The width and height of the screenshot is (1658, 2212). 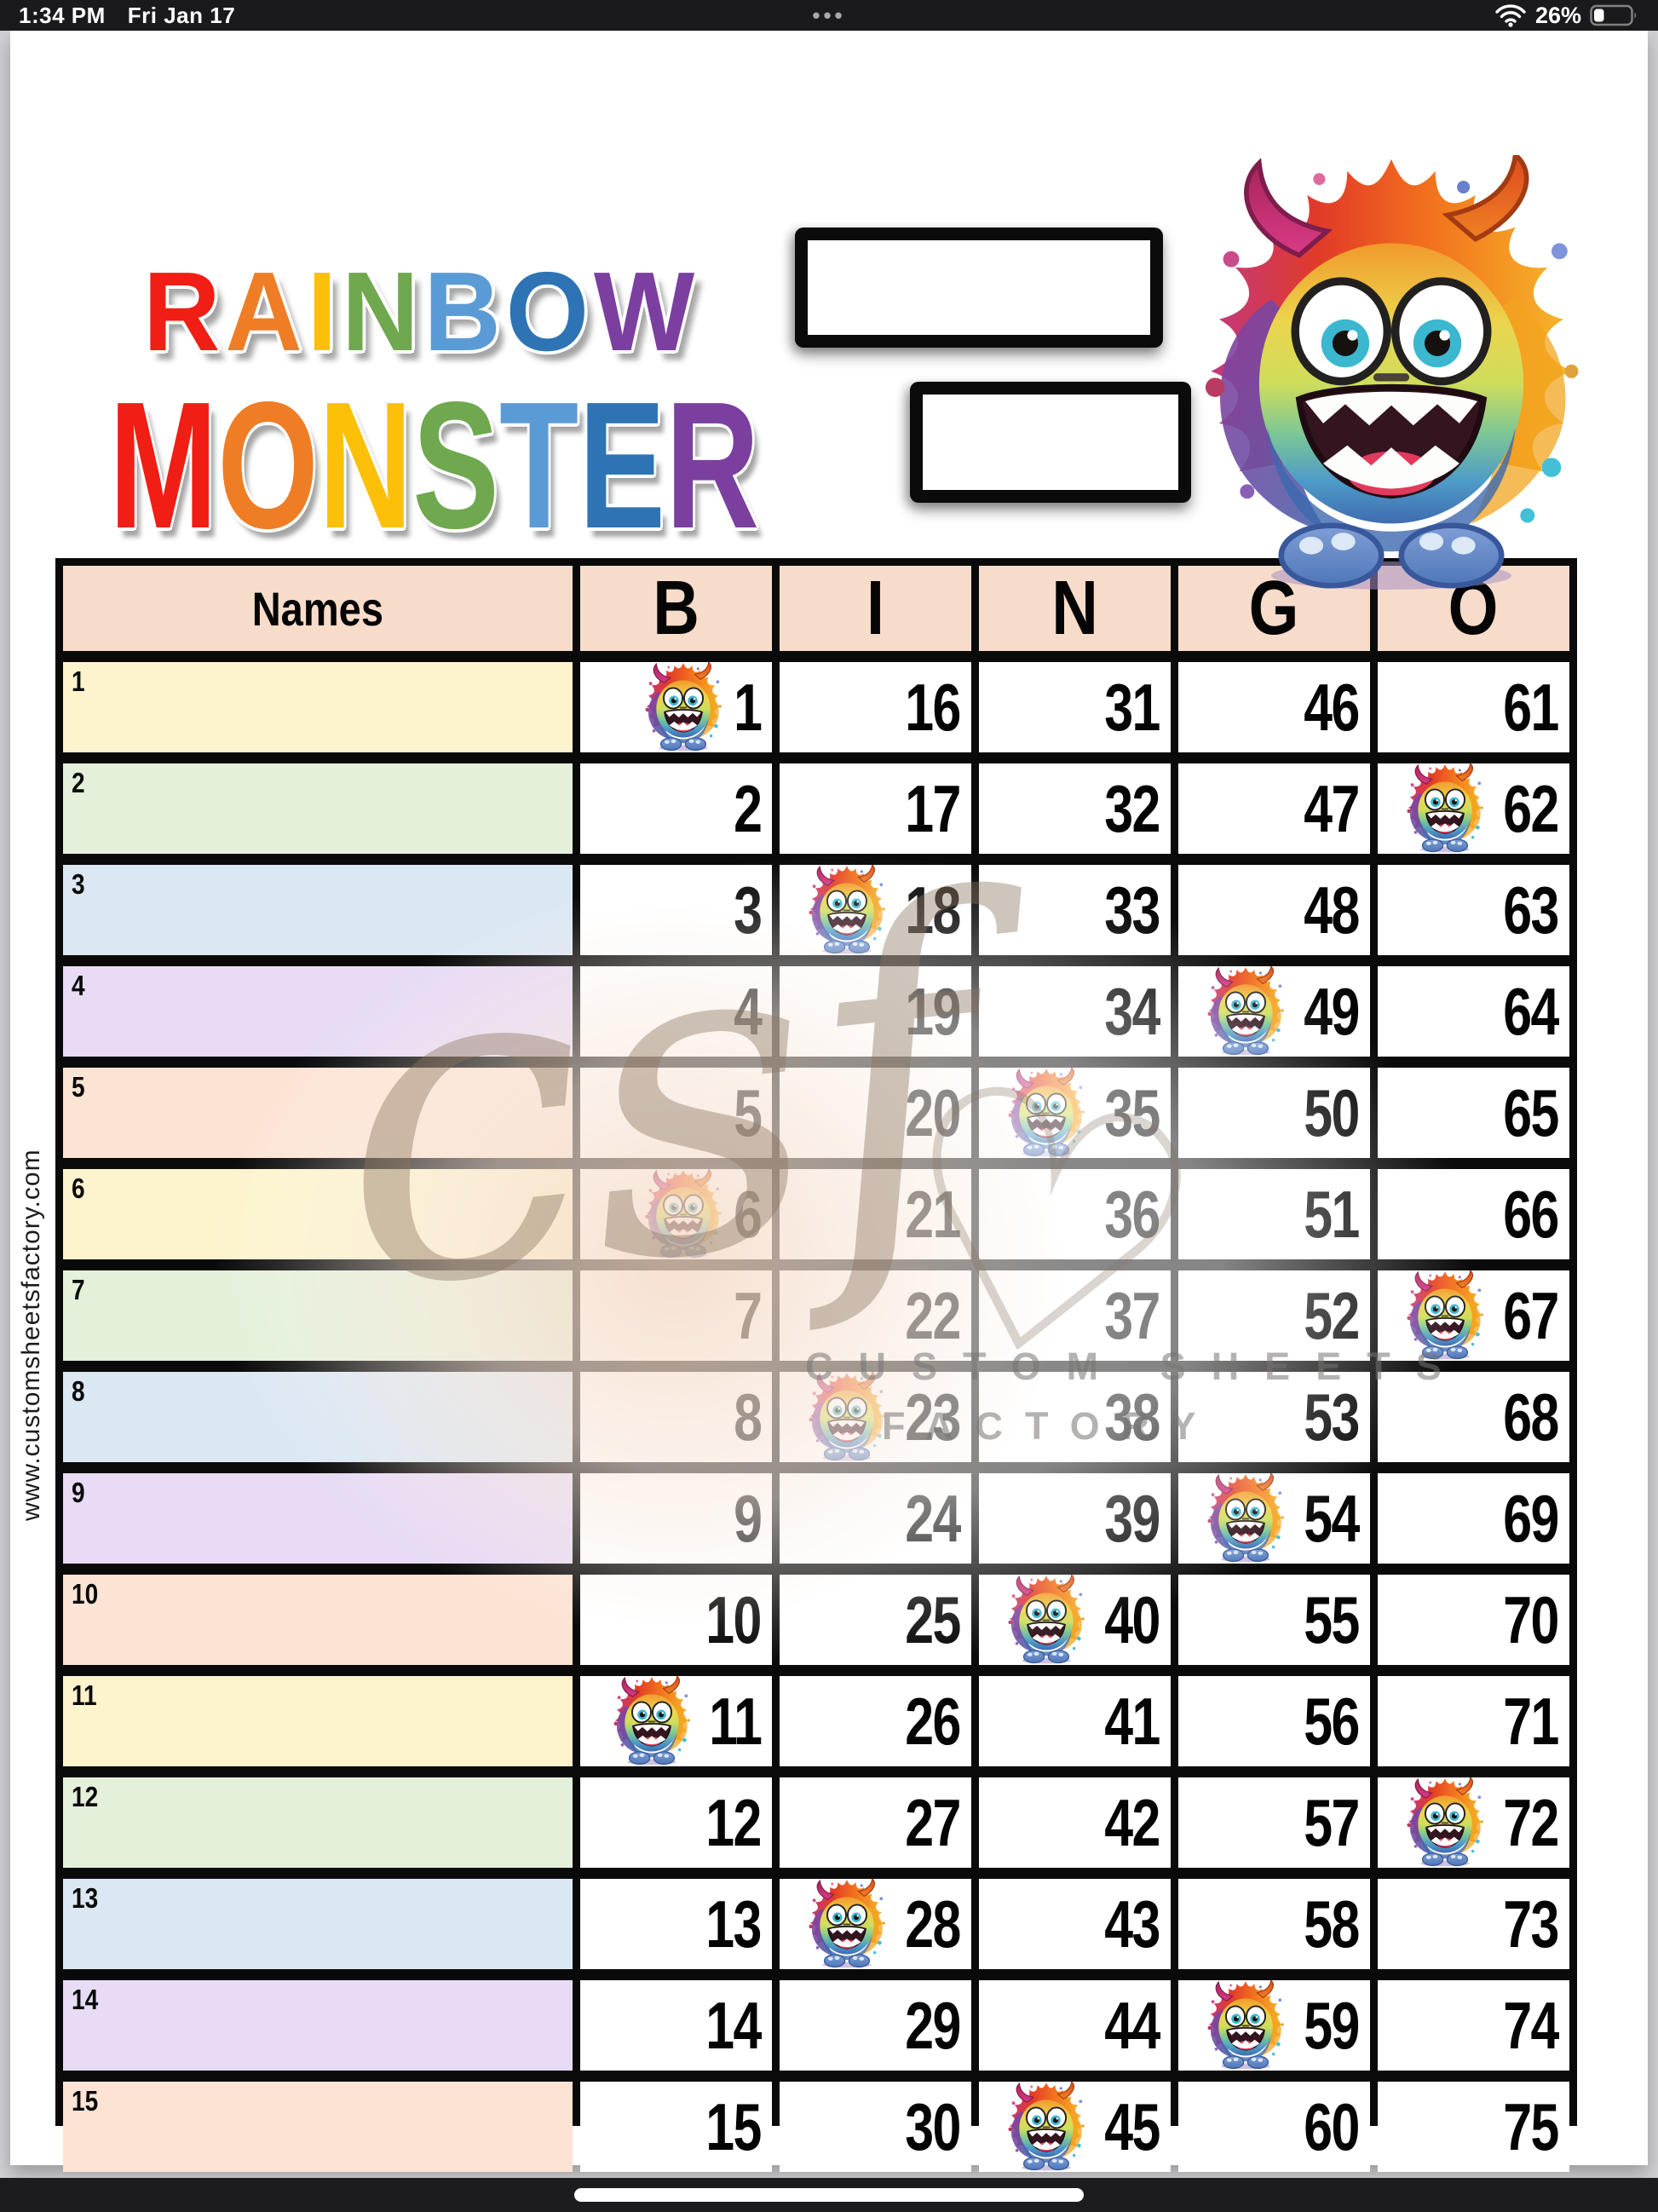 I want to click on number-cell: 32, so click(x=1075, y=808).